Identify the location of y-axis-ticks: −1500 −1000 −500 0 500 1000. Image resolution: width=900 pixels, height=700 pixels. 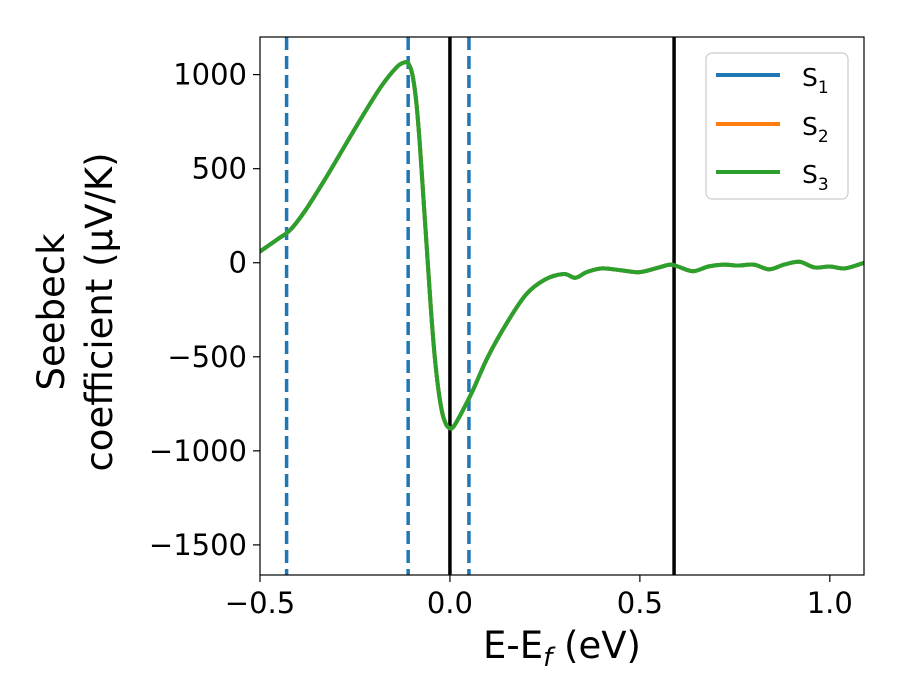
(204, 310).